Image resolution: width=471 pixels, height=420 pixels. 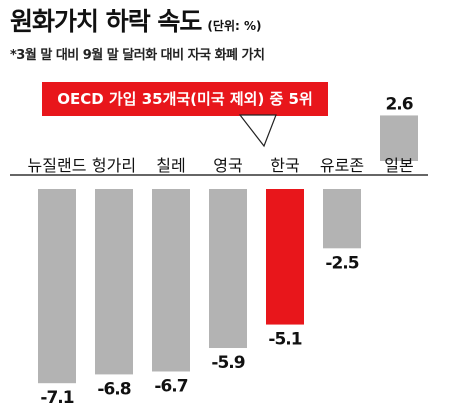 I want to click on chart-subtitle: *3월 말 대비 9월 말 달러화 대비 자국 화폐 가치, so click(x=137, y=55).